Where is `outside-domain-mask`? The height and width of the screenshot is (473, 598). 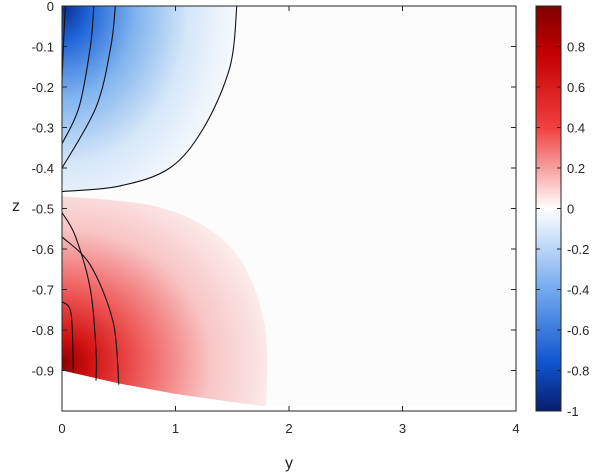
outside-domain-mask is located at coordinates (289, 390).